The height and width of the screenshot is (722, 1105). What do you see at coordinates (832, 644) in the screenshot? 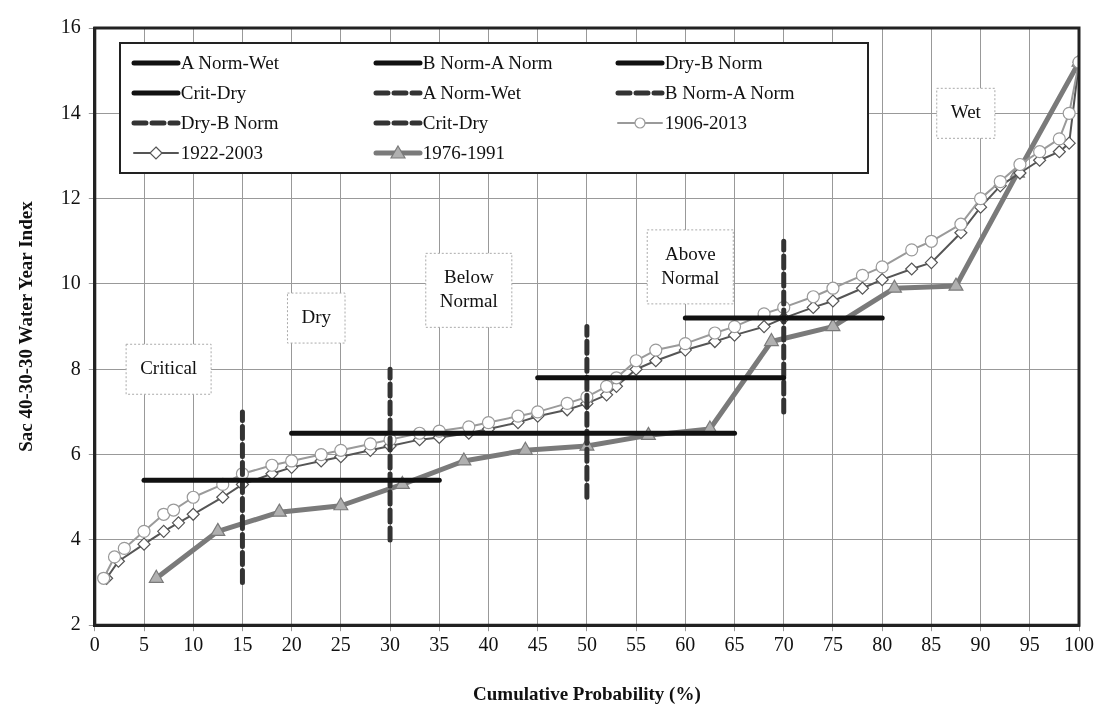
I see `x-tick-label: 75` at bounding box center [832, 644].